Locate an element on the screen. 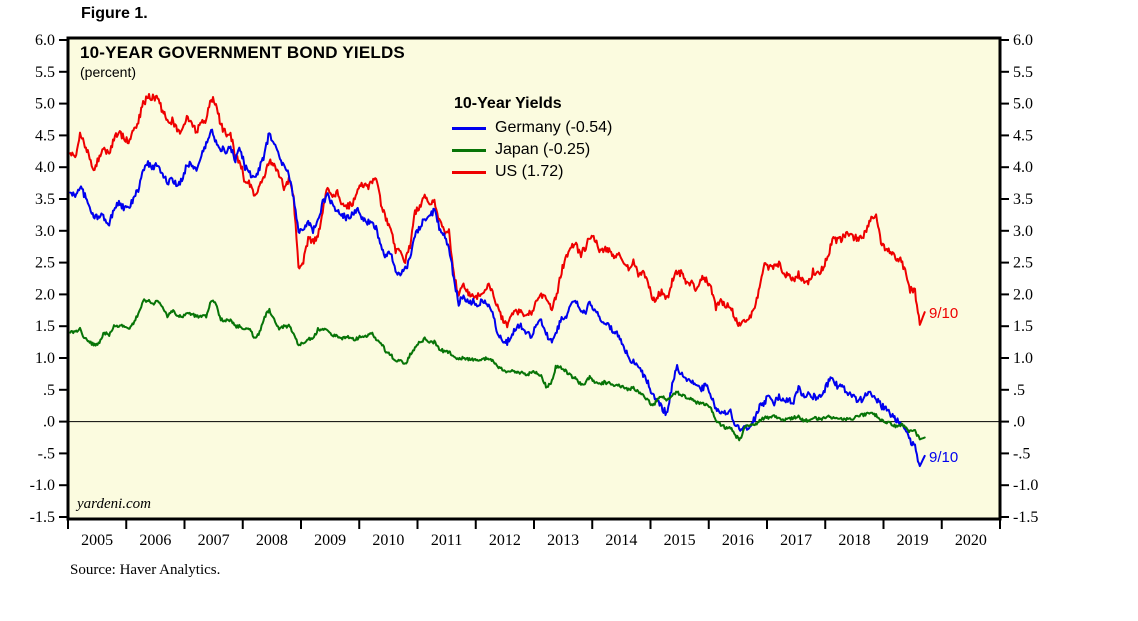 The height and width of the screenshot is (621, 1138). source-note: Source: Haver Analytics. is located at coordinates (145, 570).